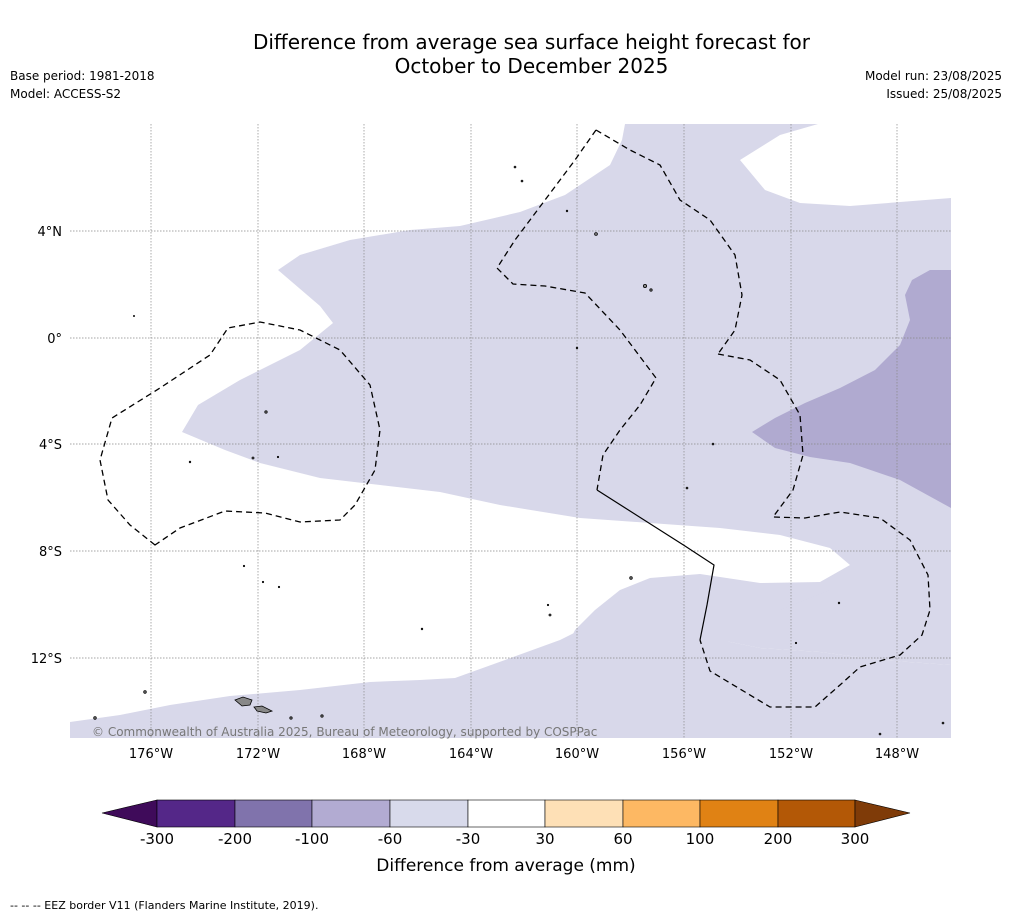  I want to click on eez-north, so click(669, 242).